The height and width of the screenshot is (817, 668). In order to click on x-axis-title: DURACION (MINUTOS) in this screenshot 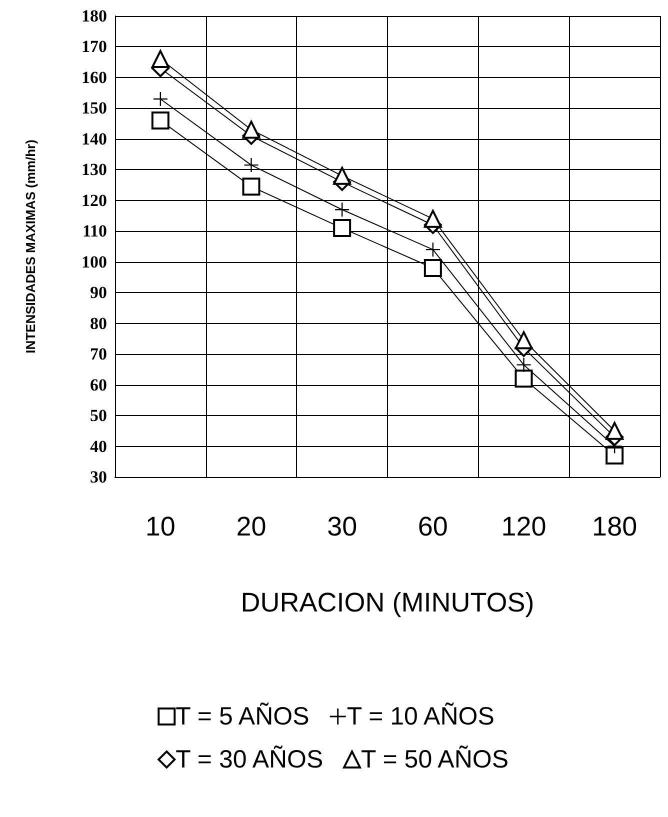, I will do `click(387, 603)`.